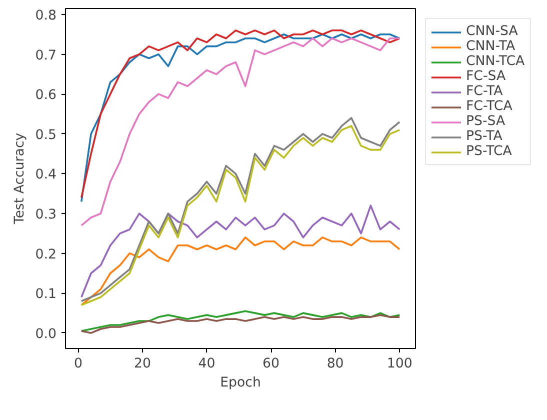 The image size is (547, 420). Describe the element at coordinates (46, 175) in the screenshot. I see `y-tick-label: 0.4` at that location.